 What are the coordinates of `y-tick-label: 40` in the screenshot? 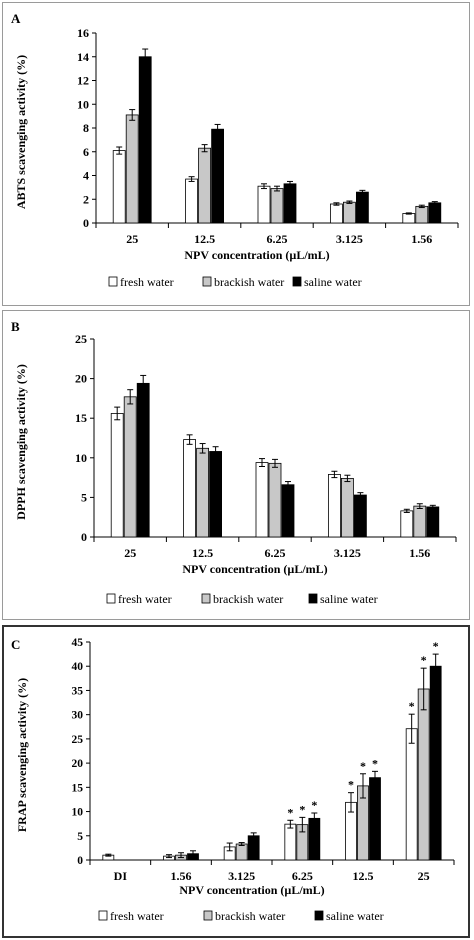 It's located at (78, 667).